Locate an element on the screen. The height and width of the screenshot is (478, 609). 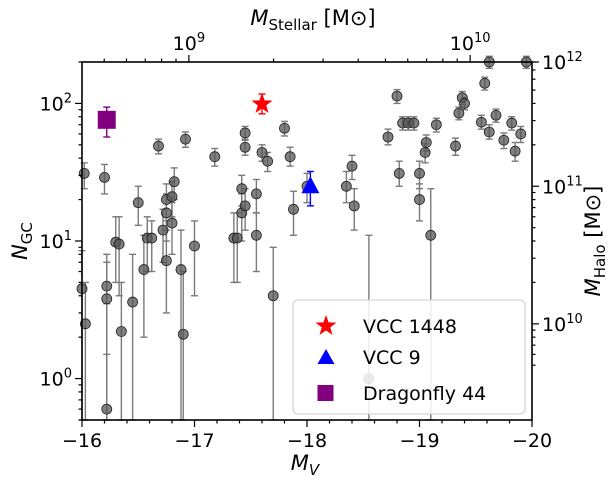
y-tick-label: 102 is located at coordinates (56, 103).